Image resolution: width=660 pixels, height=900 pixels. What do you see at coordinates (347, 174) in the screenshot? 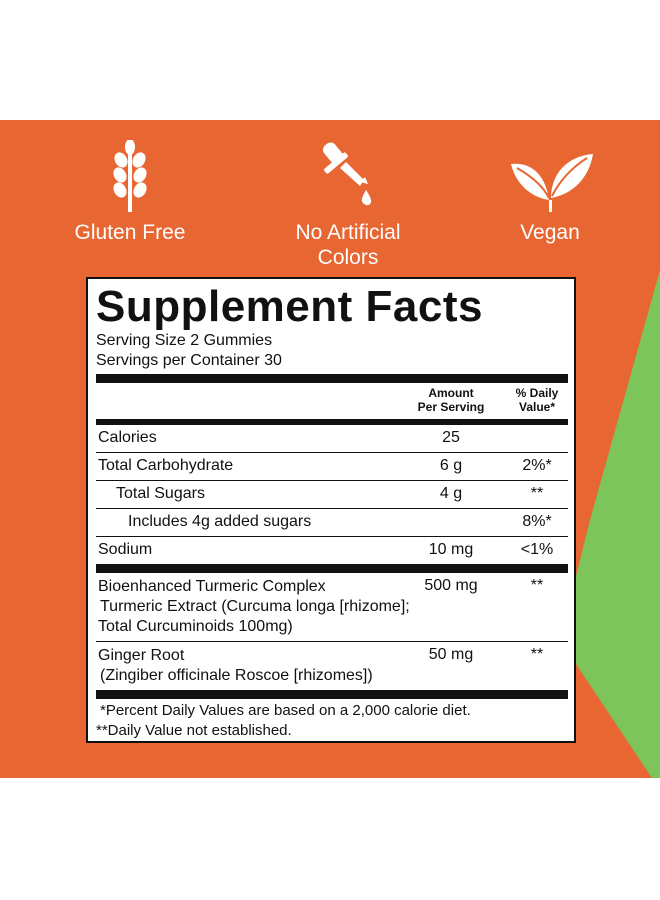
I see `dropper-icon` at bounding box center [347, 174].